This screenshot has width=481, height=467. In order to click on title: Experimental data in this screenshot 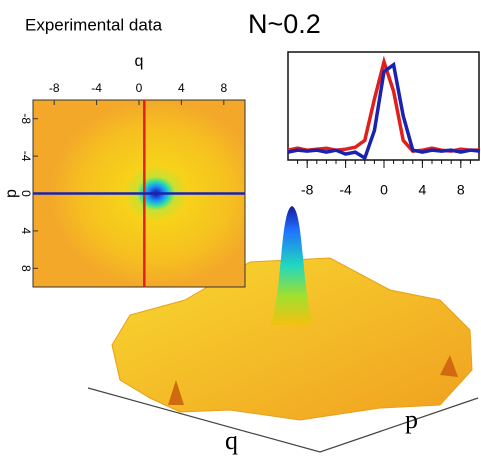, I will do `click(94, 24)`.